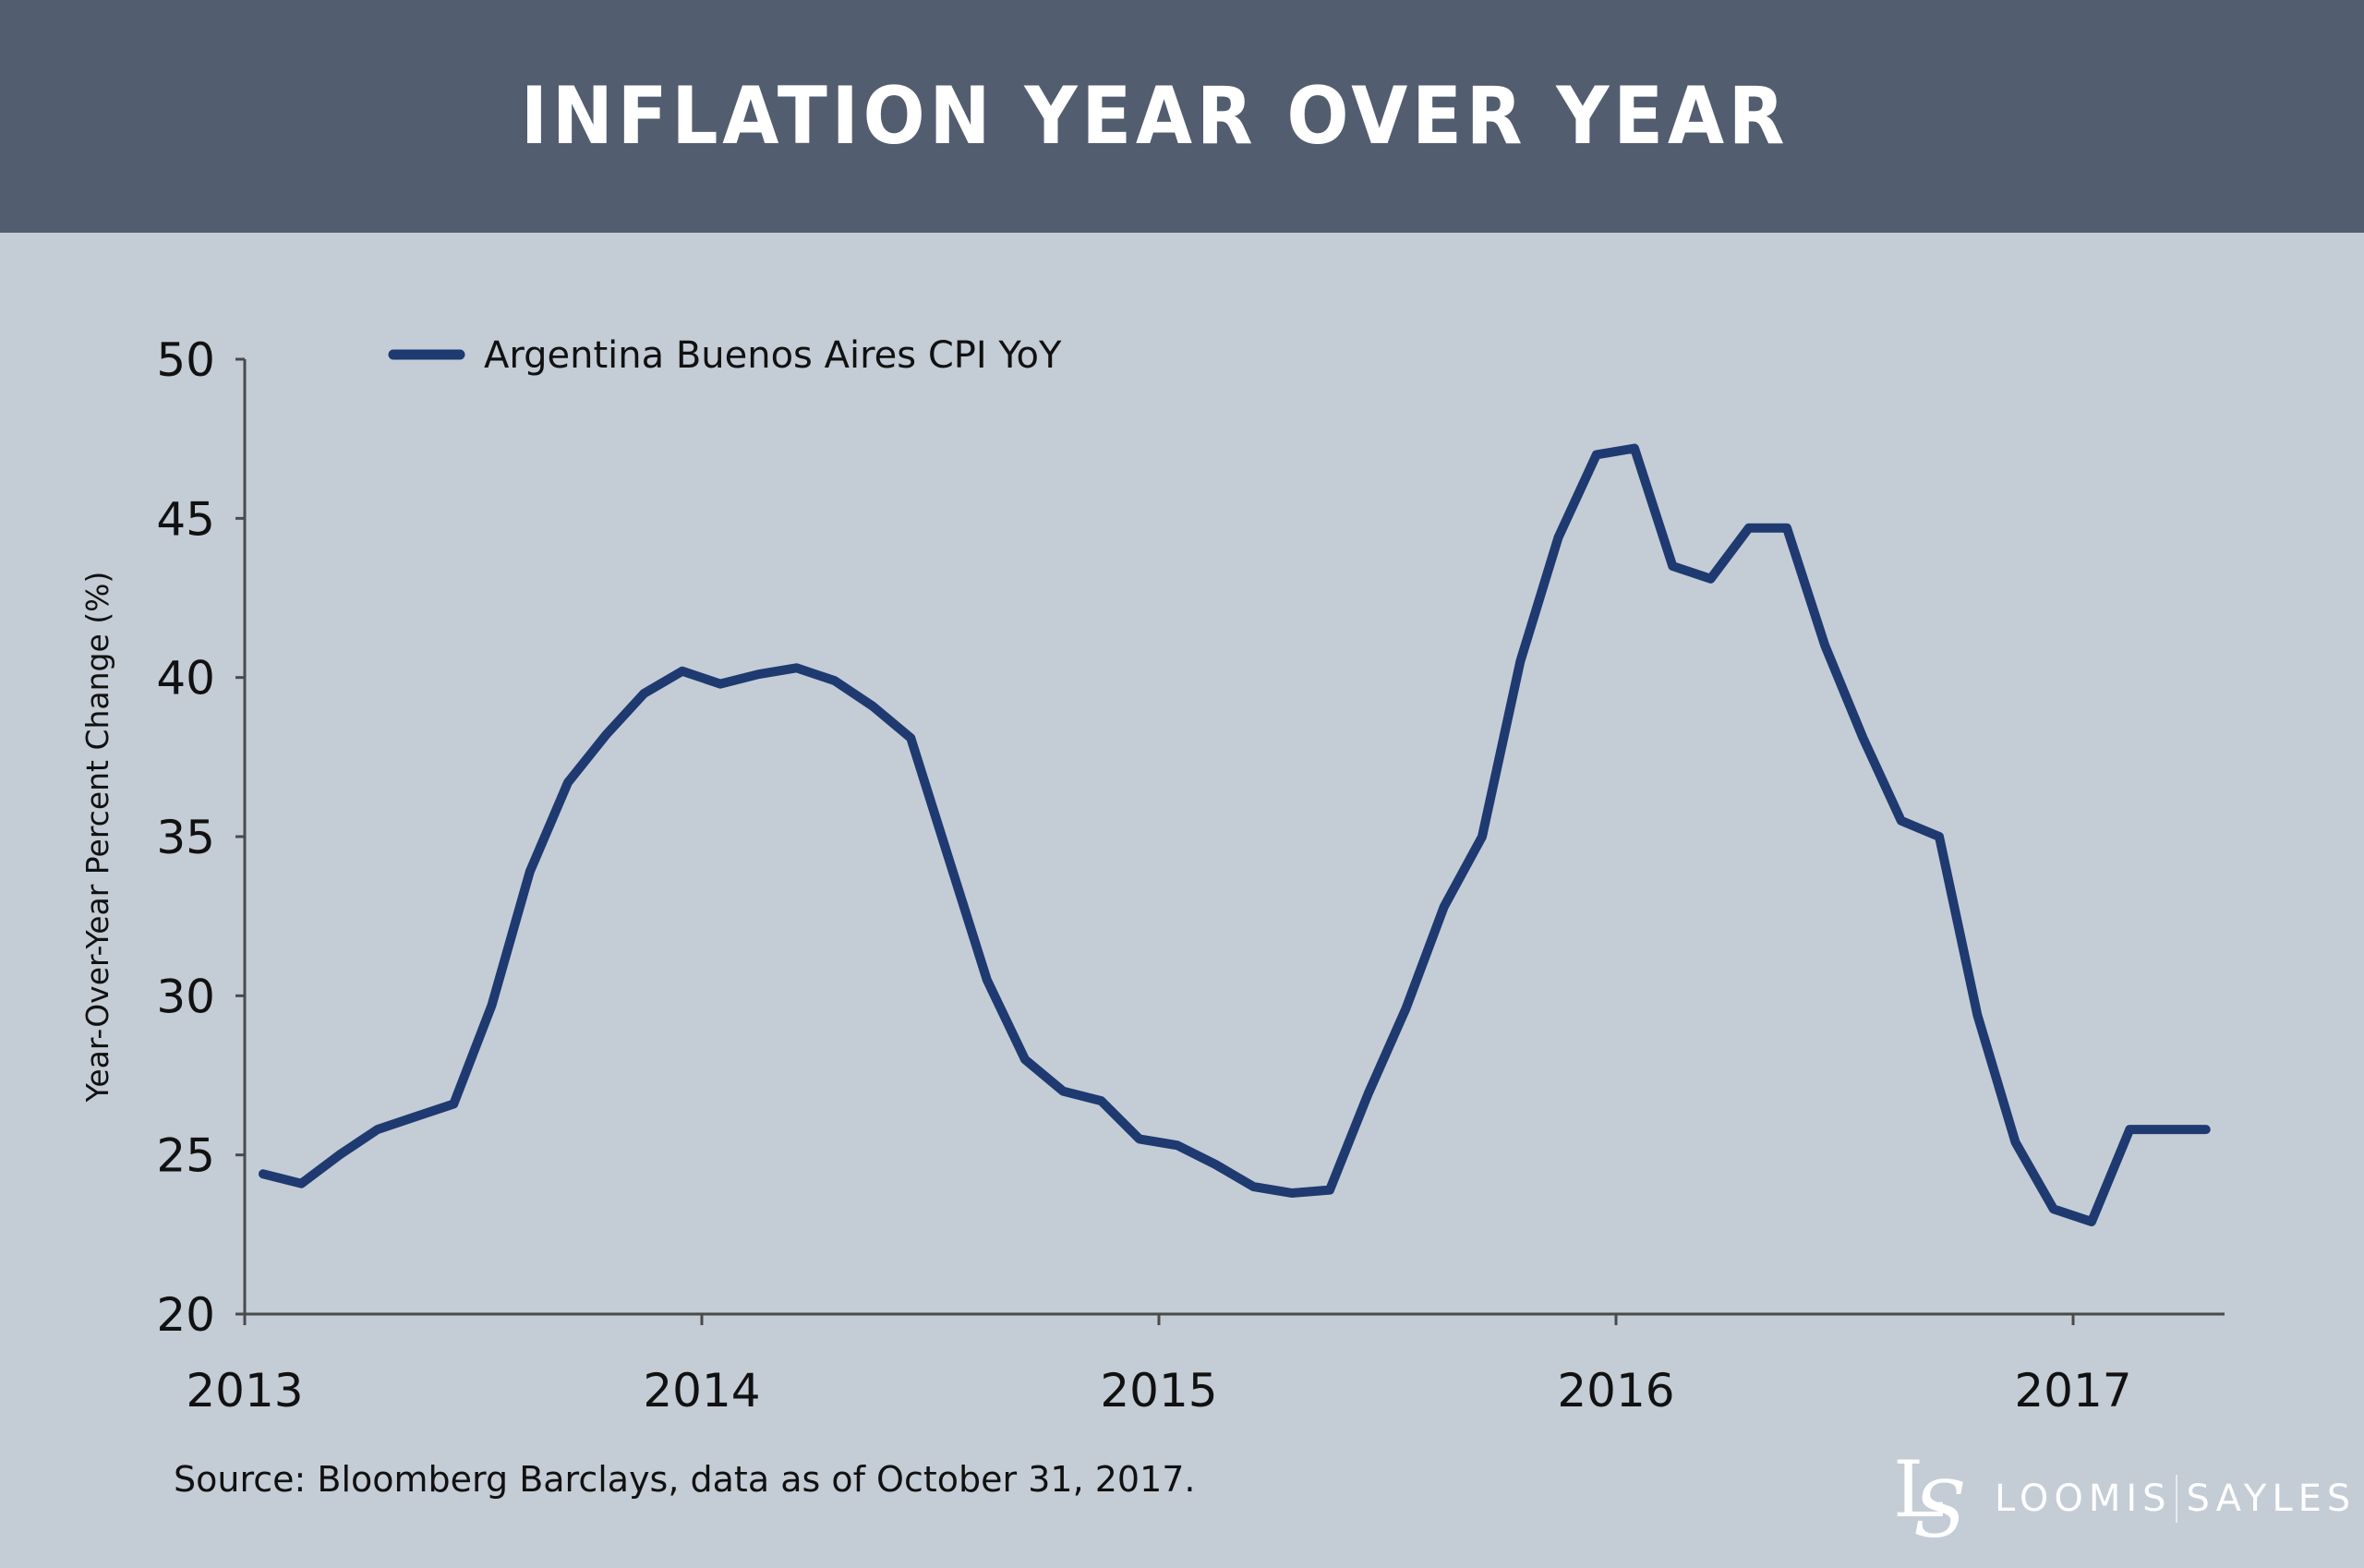 The height and width of the screenshot is (1568, 2364). What do you see at coordinates (701, 1390) in the screenshot?
I see `x-tick-label: 2014` at bounding box center [701, 1390].